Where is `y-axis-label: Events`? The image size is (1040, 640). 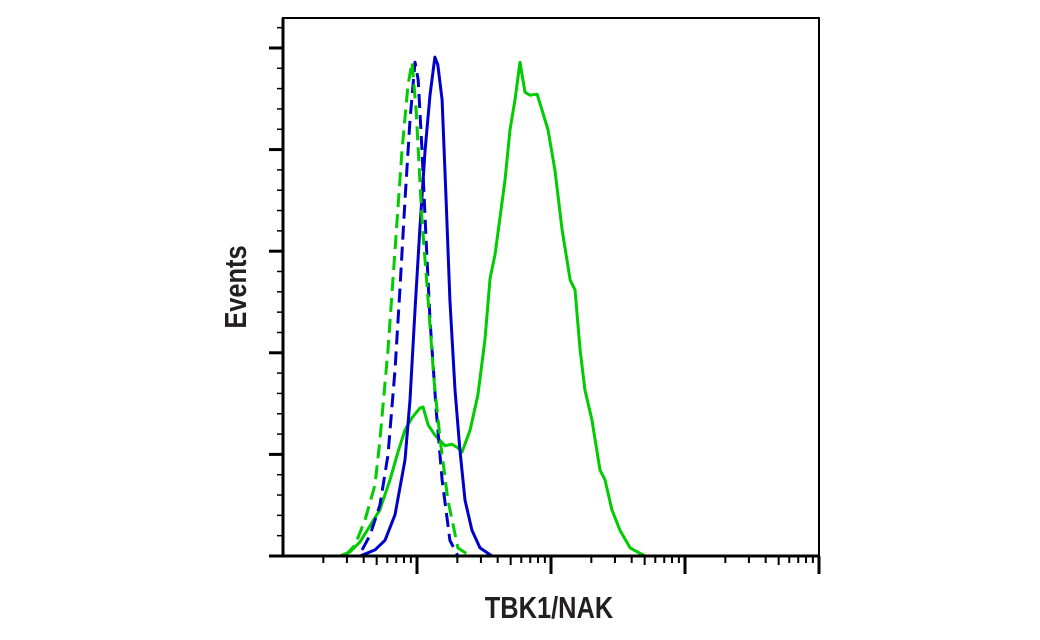 y-axis-label: Events is located at coordinates (236, 286).